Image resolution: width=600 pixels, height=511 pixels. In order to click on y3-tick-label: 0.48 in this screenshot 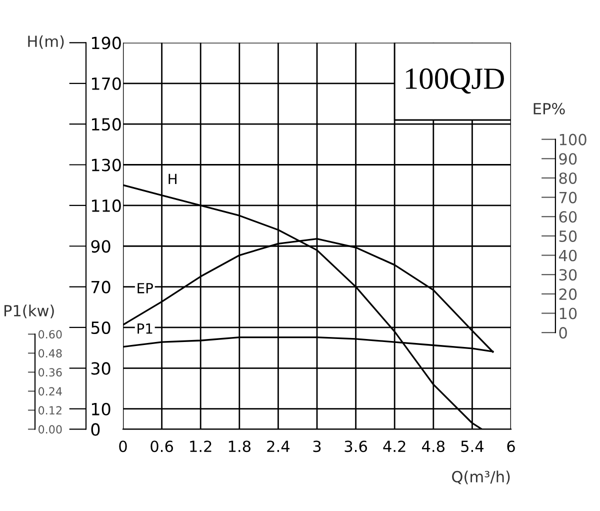, I will do `click(50, 353)`.